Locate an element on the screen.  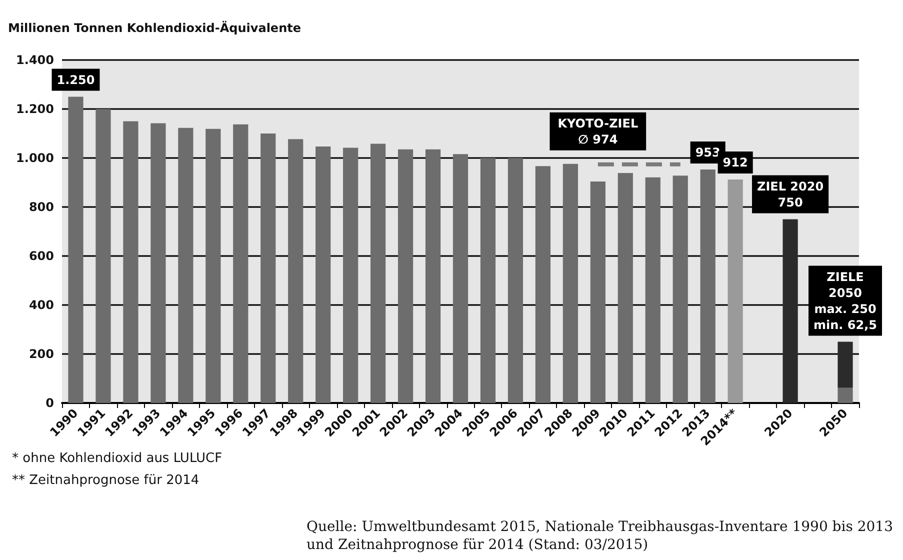
source-note: Quelle: Umweltbundesamt 2015, Nationale Treibhausgas-Inventare 1990 bis 2013 und Zeitnahprognose für 2014 (Stand: 03/2015) is located at coordinates (600, 536).